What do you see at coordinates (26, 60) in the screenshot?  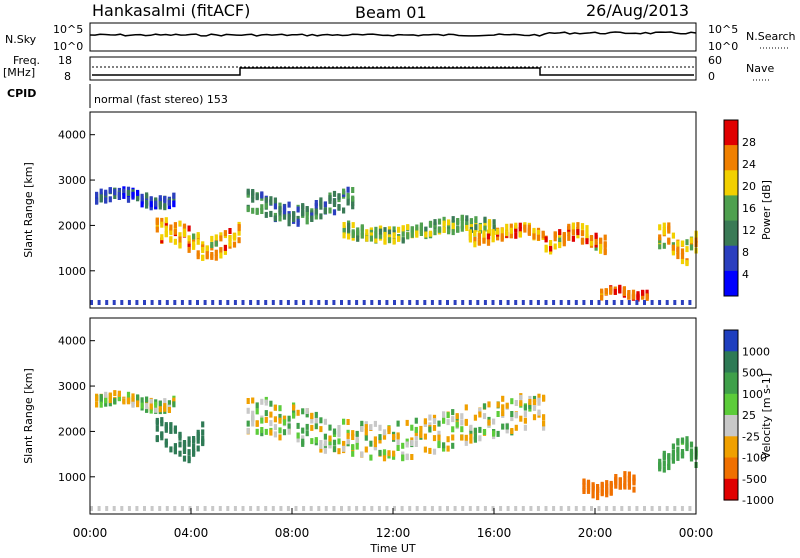 I see `freq-label: Freq.` at bounding box center [26, 60].